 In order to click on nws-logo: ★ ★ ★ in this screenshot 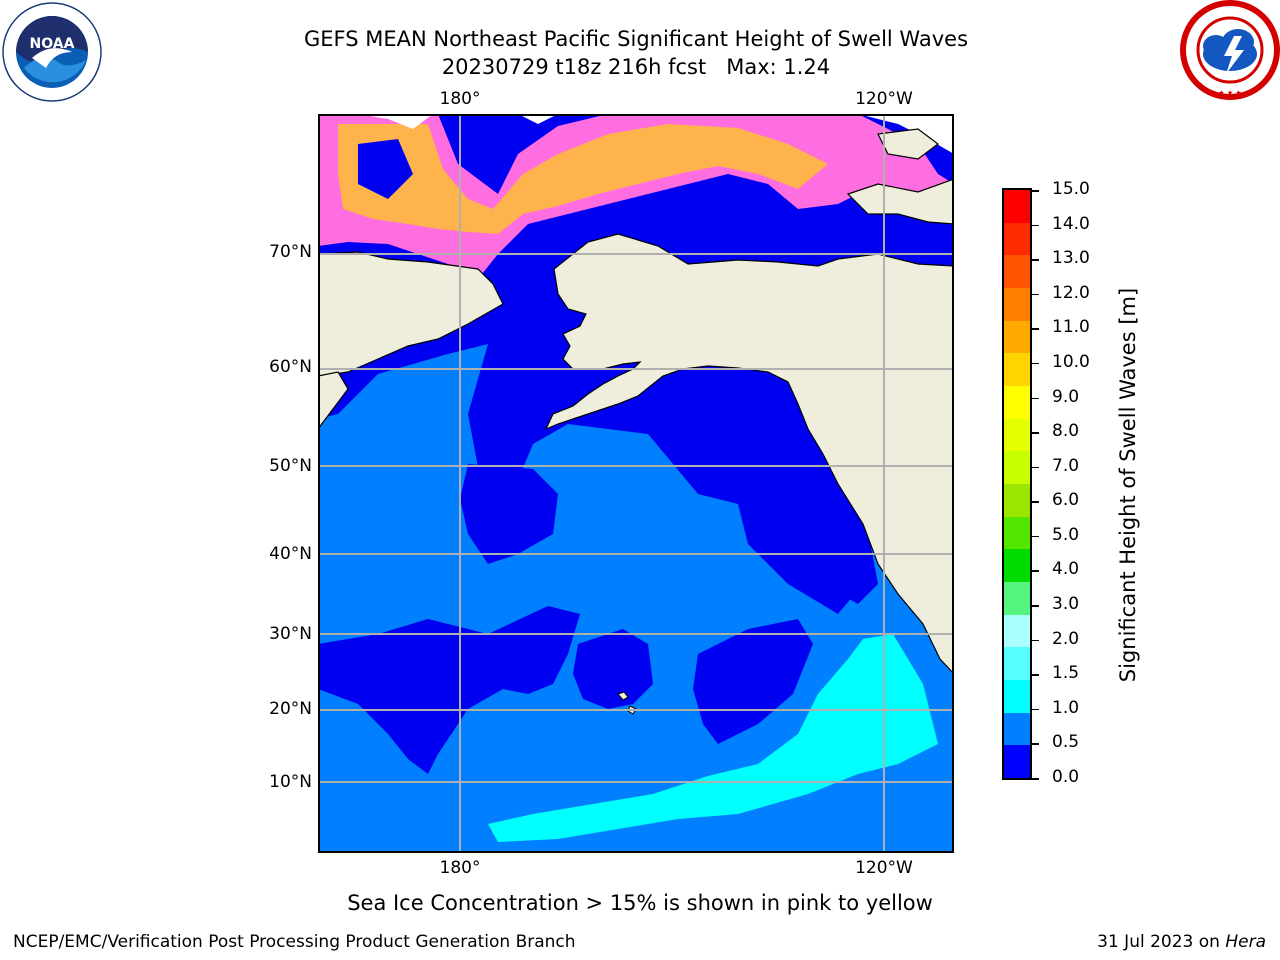, I will do `click(1230, 50)`.